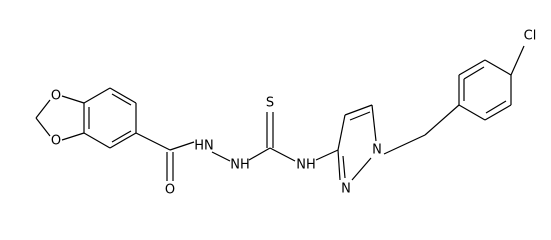 This screenshot has height=240, width=551. What do you see at coordinates (270, 103) in the screenshot?
I see `atom-label: S` at bounding box center [270, 103].